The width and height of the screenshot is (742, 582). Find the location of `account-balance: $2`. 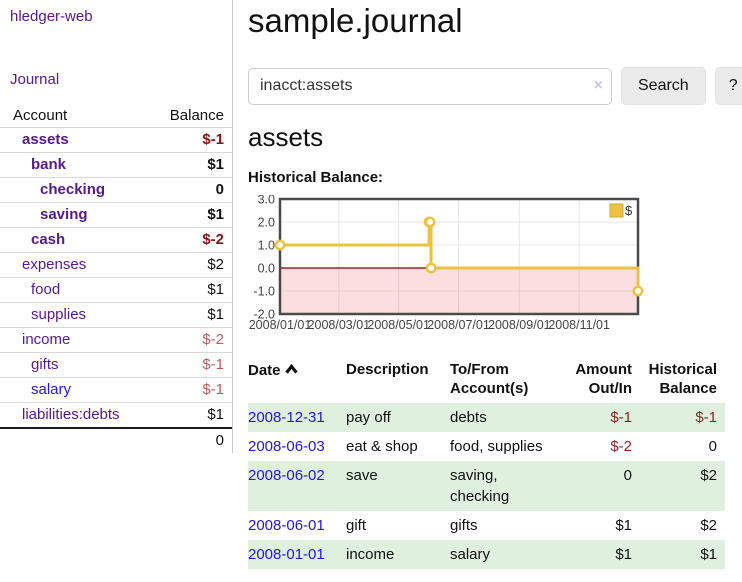

account-balance: $2 is located at coordinates (215, 264).